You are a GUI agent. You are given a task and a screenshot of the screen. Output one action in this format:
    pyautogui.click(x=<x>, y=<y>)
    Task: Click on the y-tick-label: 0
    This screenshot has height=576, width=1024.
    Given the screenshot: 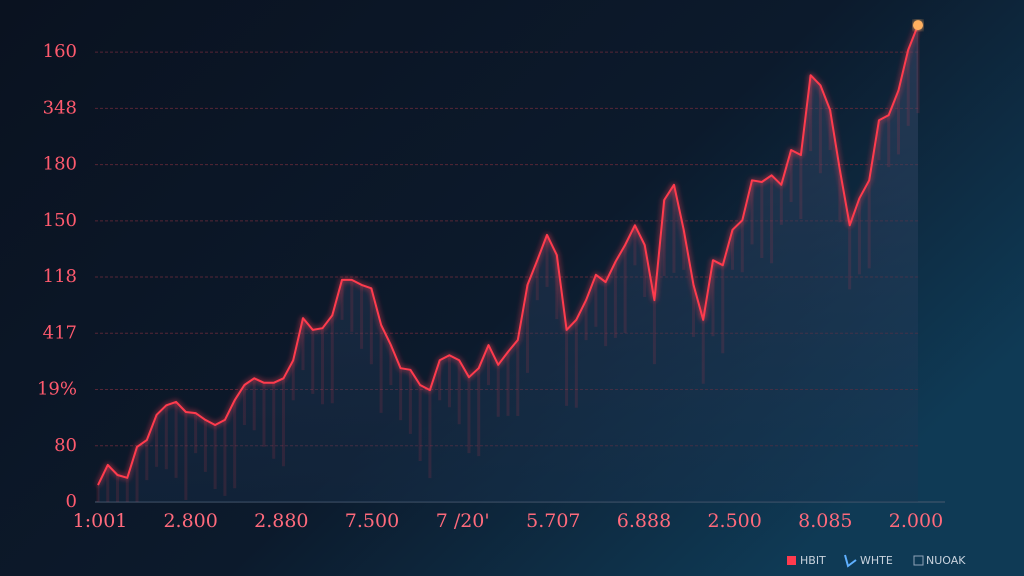 What is the action you would take?
    pyautogui.click(x=71, y=501)
    